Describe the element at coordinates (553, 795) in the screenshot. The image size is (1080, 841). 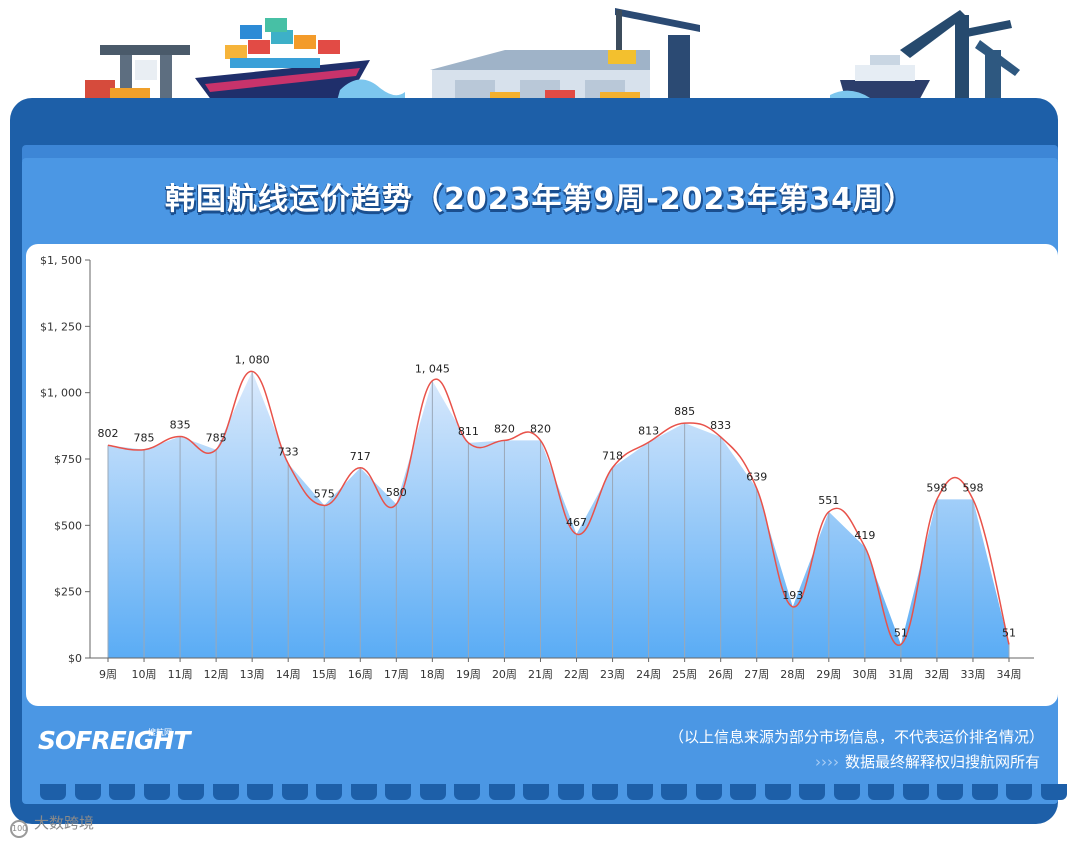
I see `frame-bottom-tabs` at that location.